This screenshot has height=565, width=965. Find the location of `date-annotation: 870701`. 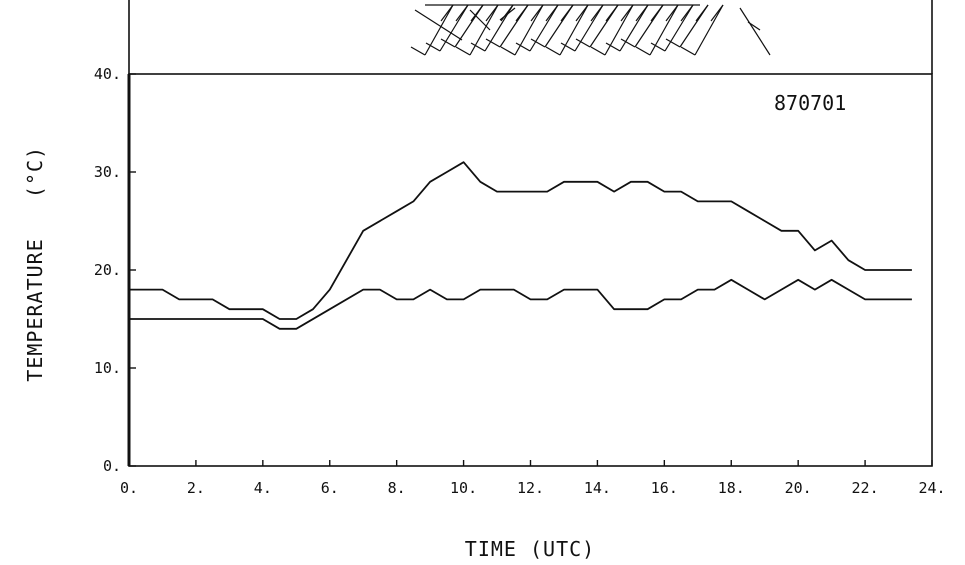

date-annotation: 870701 is located at coordinates (810, 103).